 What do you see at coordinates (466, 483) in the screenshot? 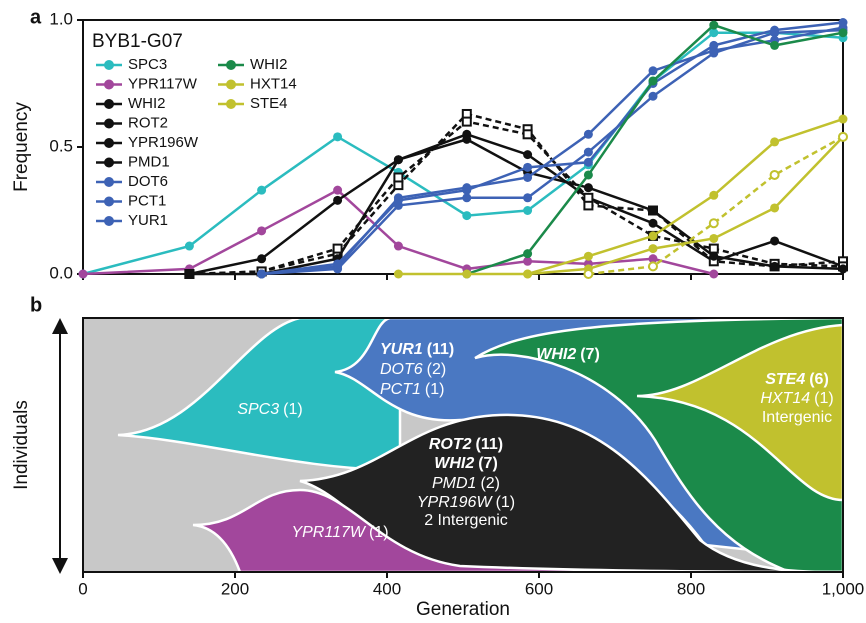
I see `clone-label: PMD1 (2)` at bounding box center [466, 483].